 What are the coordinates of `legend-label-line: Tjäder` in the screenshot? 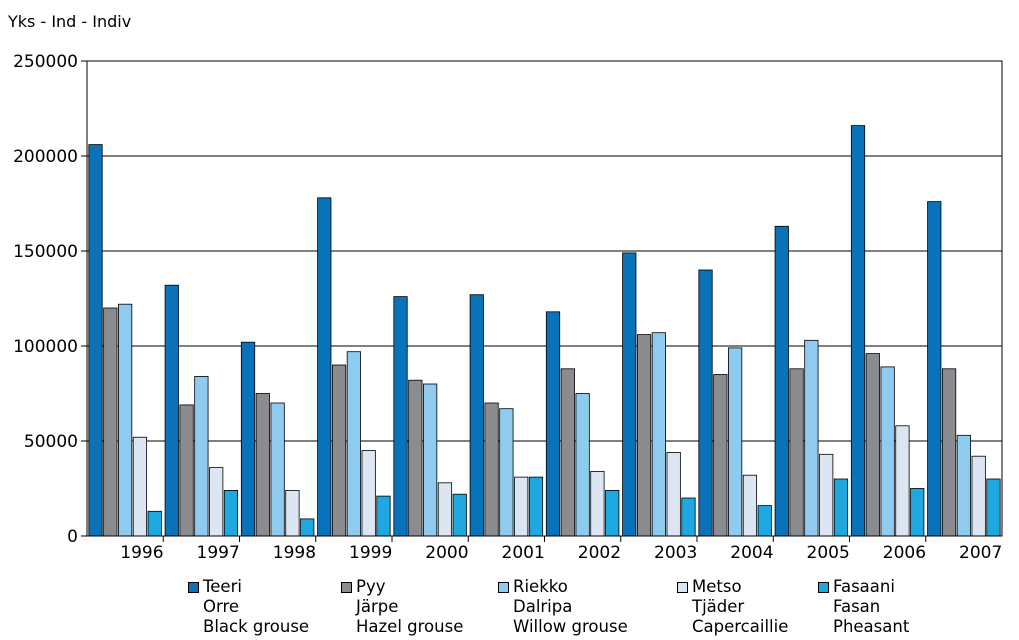 It's located at (718, 606).